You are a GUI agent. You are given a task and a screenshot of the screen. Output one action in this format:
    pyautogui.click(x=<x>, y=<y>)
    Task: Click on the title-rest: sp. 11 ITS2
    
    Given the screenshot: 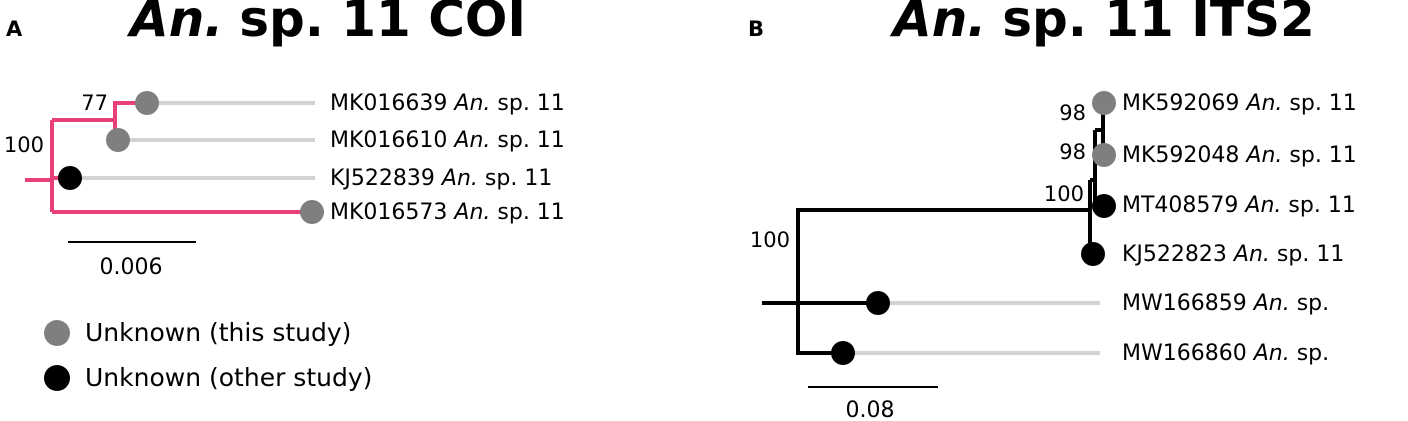 What is the action you would take?
    pyautogui.click(x=1158, y=24)
    